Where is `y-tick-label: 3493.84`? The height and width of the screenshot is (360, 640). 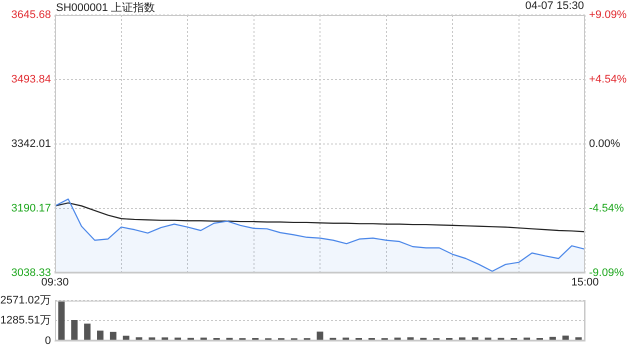
y-tick-label: 3493.84 is located at coordinates (31, 79).